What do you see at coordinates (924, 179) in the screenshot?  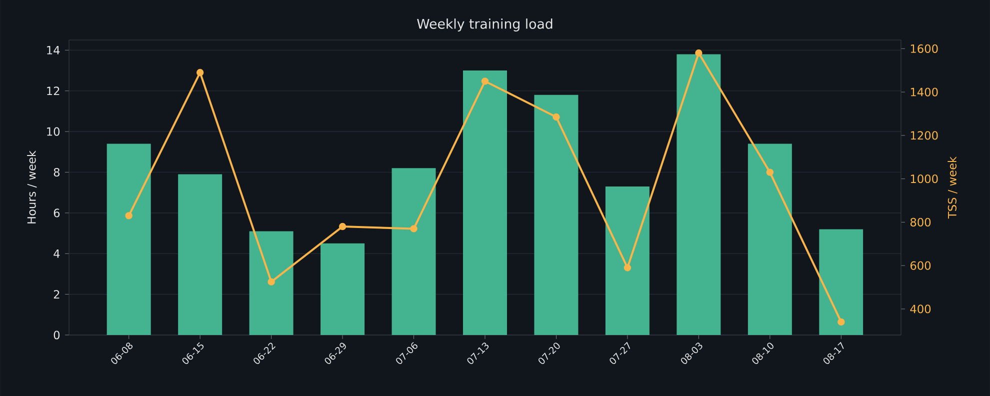 I see `y2-tick-label: 1000` at bounding box center [924, 179].